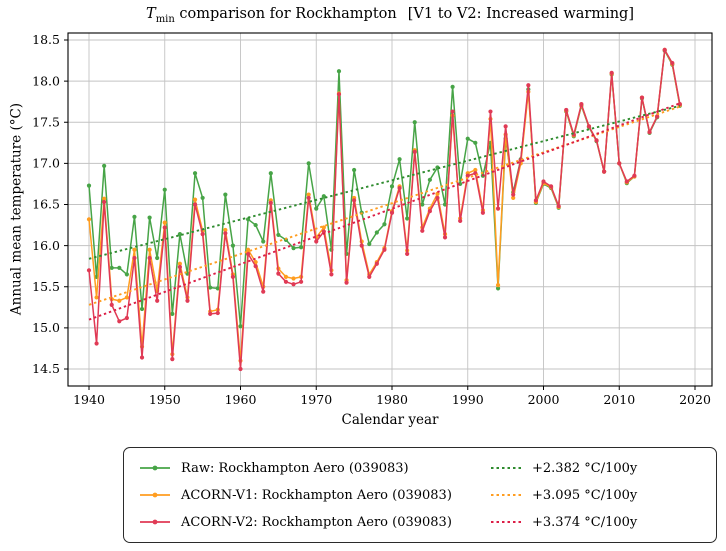 The height and width of the screenshot is (551, 726). Describe the element at coordinates (316, 495) in the screenshot. I see `legend-label-v1: ACORN-V1: Rockhampton Aero (039083)` at that location.